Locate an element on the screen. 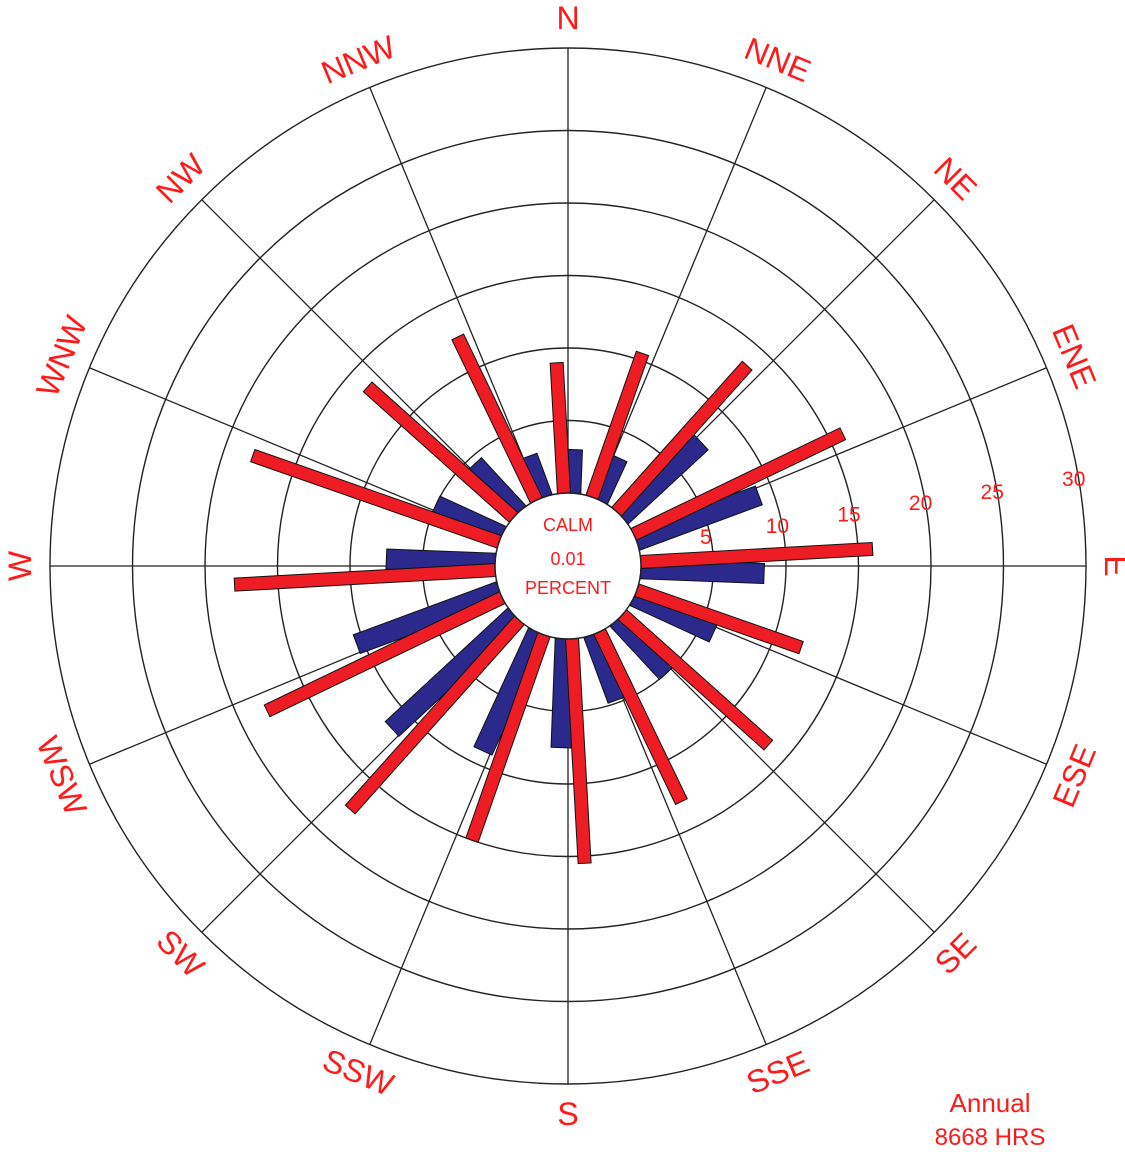 The width and height of the screenshot is (1125, 1152). calm-circle is located at coordinates (568, 566).